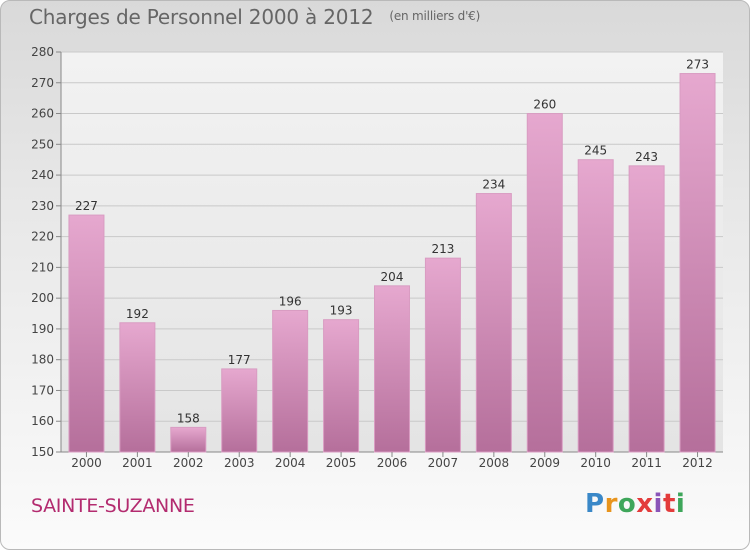  Describe the element at coordinates (42, 360) in the screenshot. I see `y-tick-label: 180` at that location.